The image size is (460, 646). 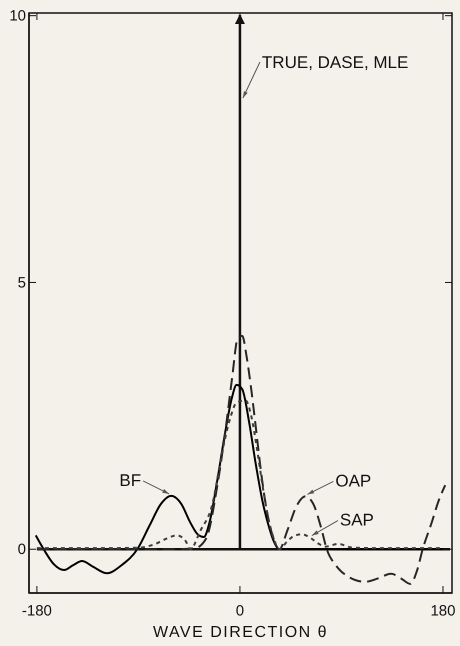 I want to click on series-label: BF, so click(x=130, y=480).